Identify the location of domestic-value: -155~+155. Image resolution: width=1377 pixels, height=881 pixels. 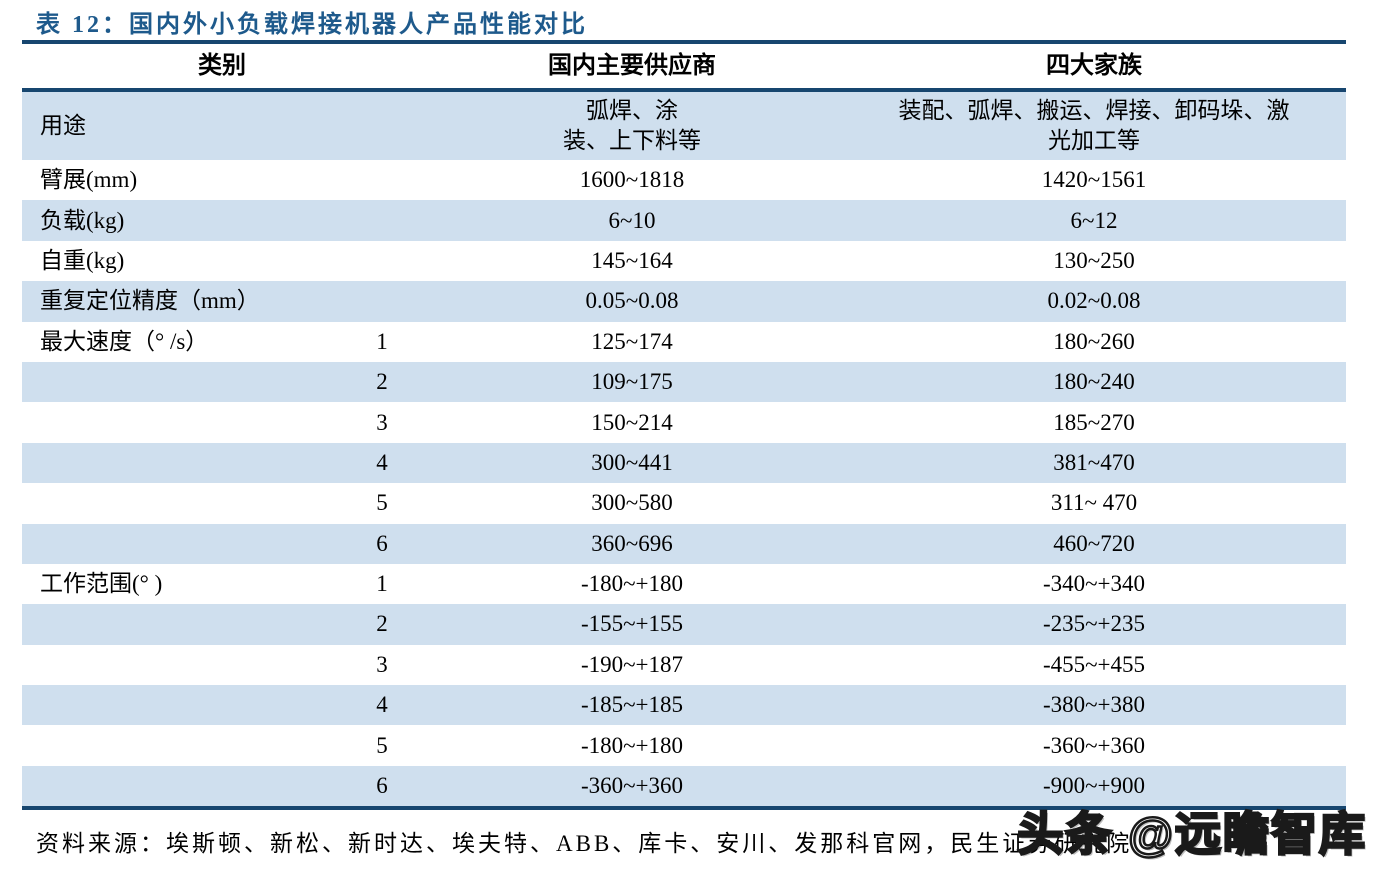
(632, 624).